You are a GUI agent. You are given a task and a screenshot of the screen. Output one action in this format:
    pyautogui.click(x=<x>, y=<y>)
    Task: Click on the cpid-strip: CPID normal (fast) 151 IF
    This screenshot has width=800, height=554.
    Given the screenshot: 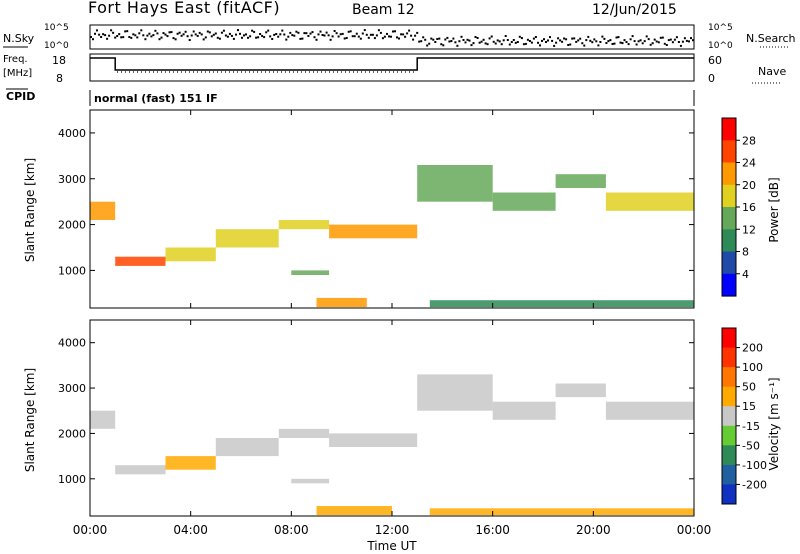 What is the action you would take?
    pyautogui.click(x=350, y=97)
    